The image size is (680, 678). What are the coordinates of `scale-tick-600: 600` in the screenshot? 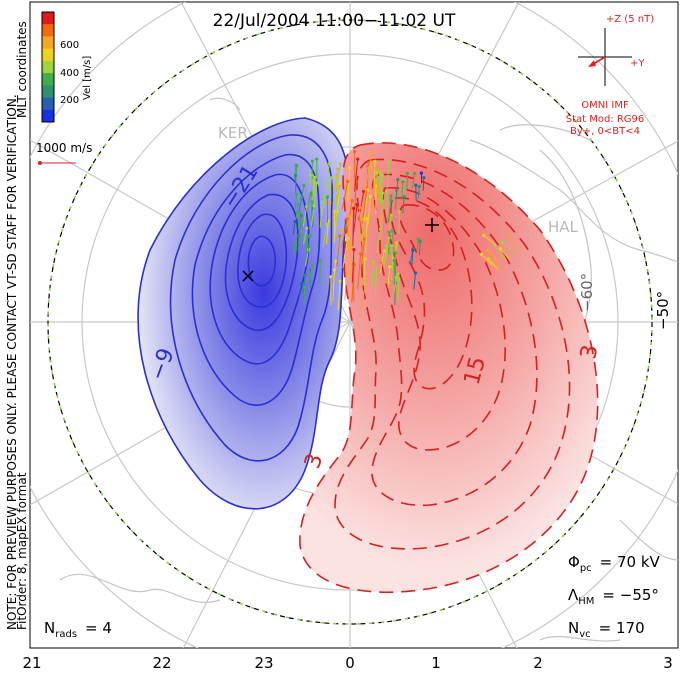 It's located at (69, 45).